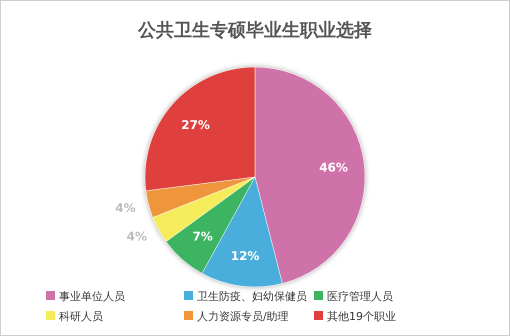 This screenshot has height=336, width=510. I want to click on data-label: 27%, so click(195, 125).